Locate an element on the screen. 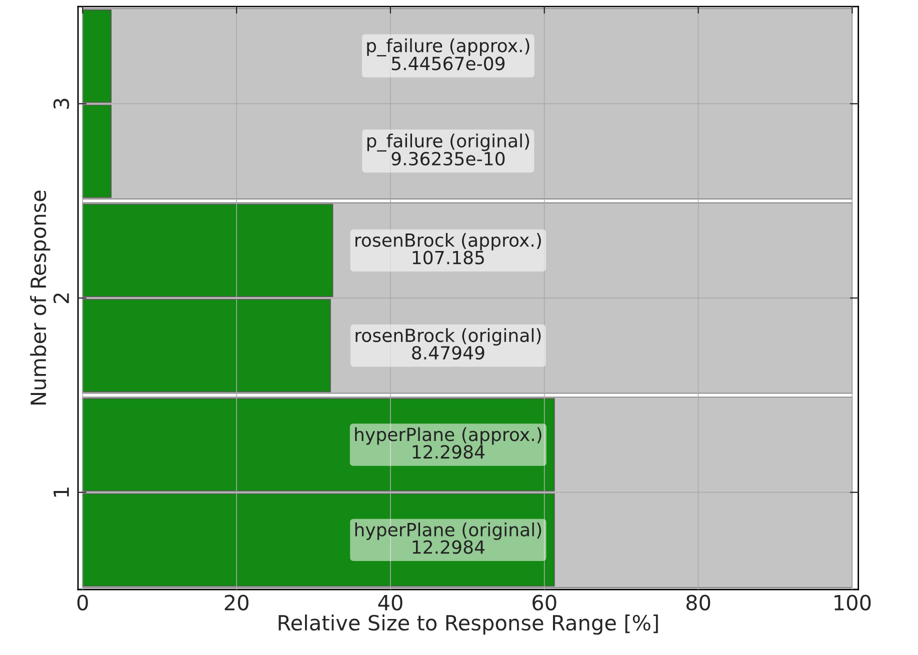 This screenshot has width=918, height=655. annotation: rosenBrock (original) 8.47949 is located at coordinates (448, 344).